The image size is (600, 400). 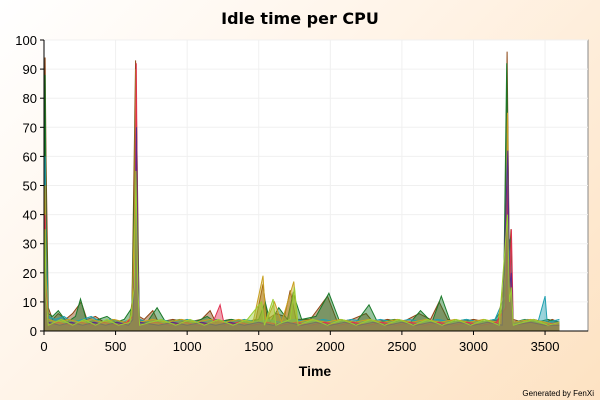 I want to click on credit-text: Generated by FenXi, so click(x=558, y=393).